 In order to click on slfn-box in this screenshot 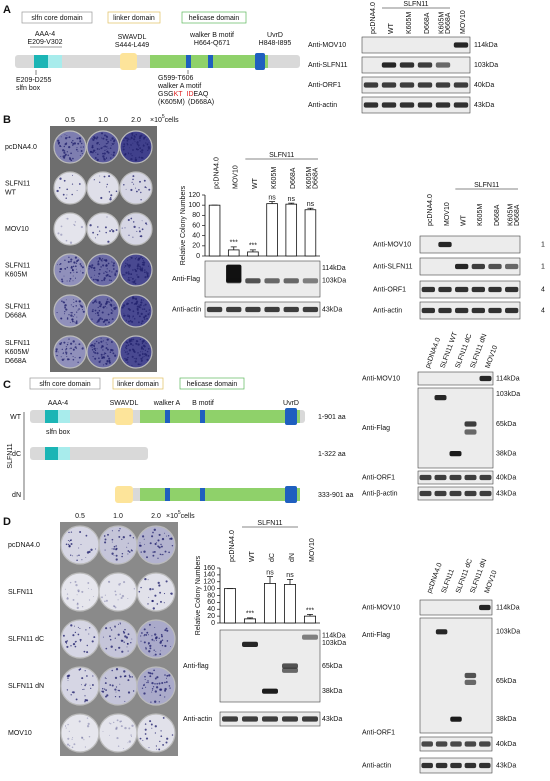, I will do `click(51, 453)`.